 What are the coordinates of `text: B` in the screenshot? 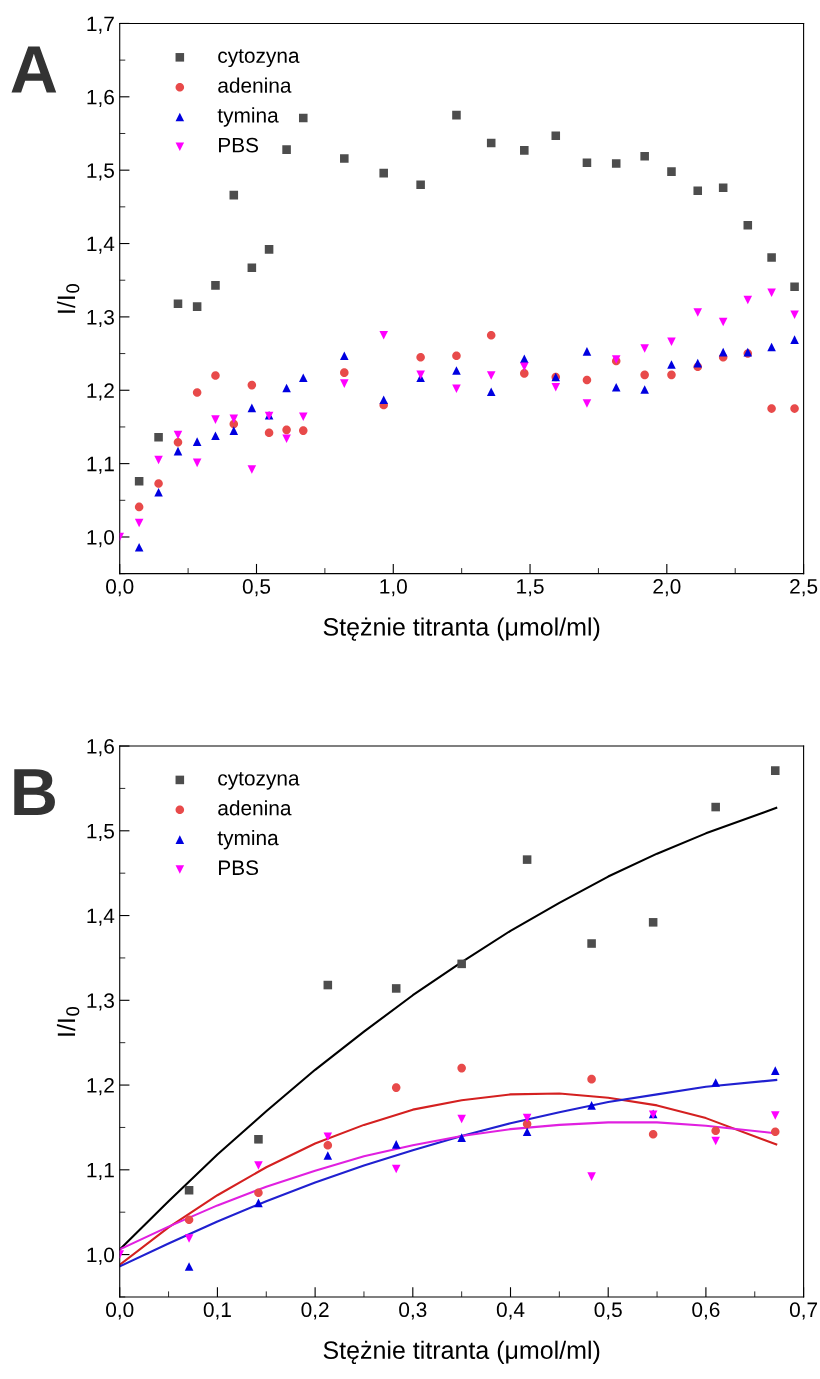 It's located at (34, 792).